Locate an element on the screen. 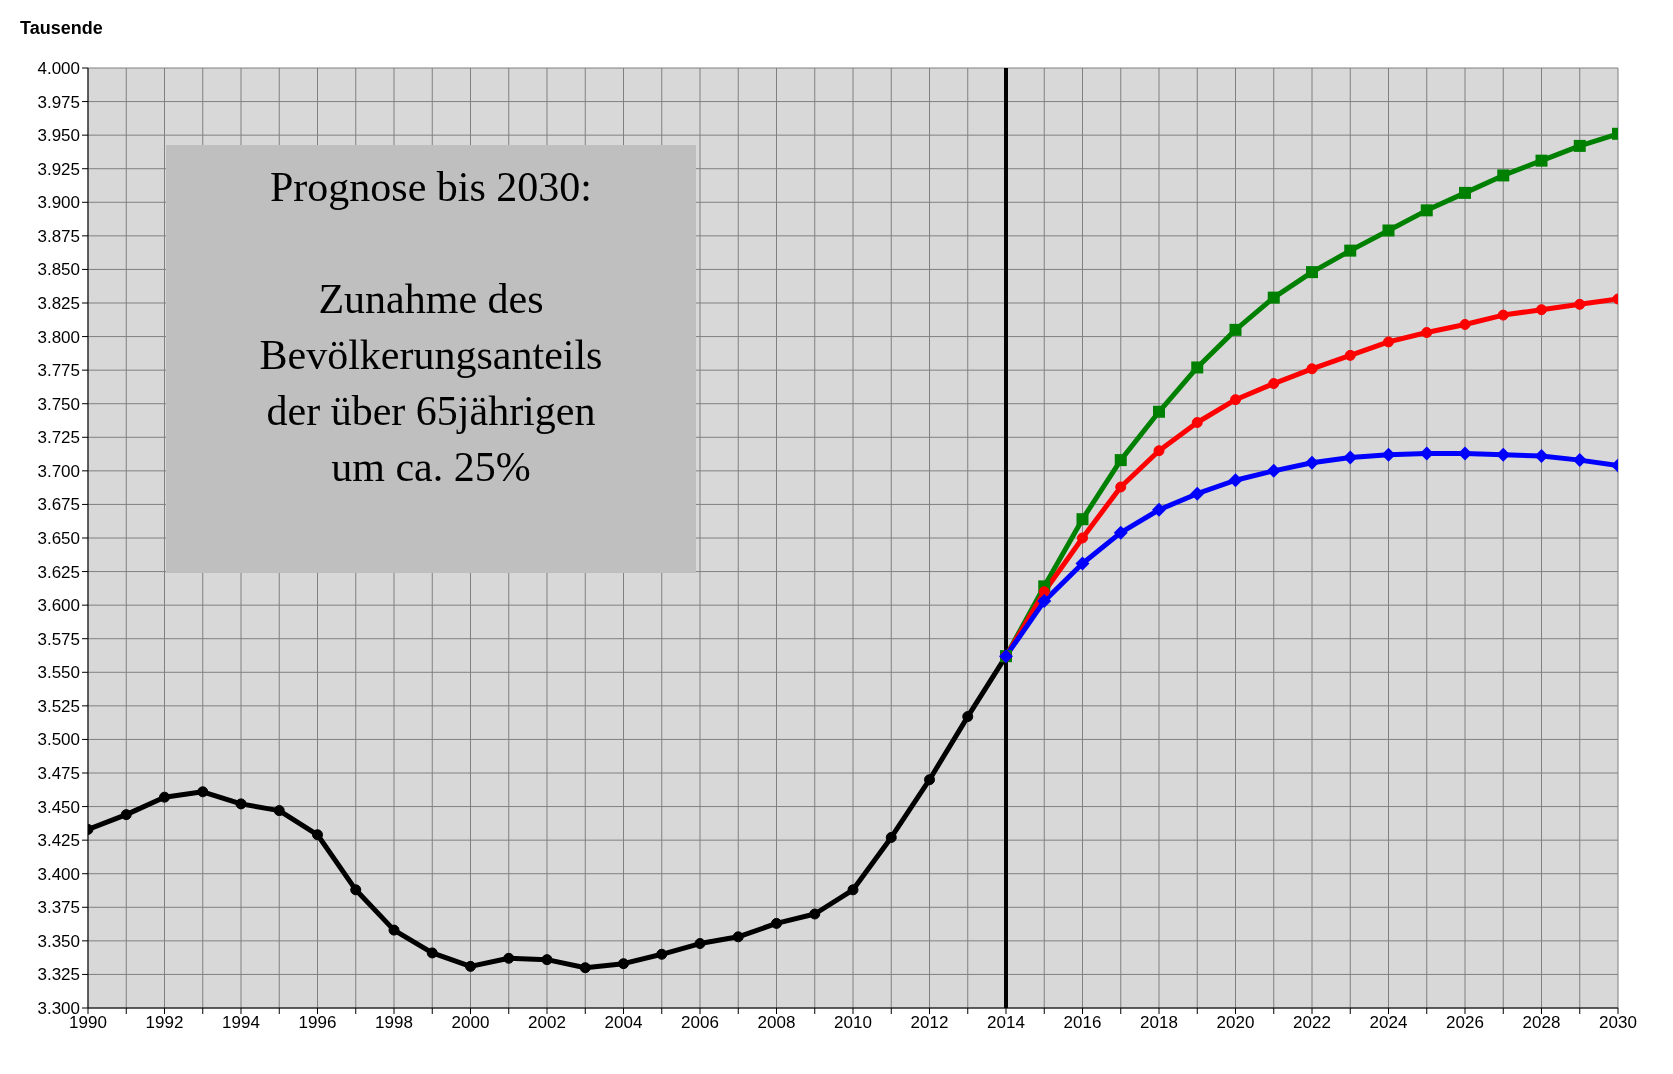  y-tick-label: 3.875 is located at coordinates (58, 236).